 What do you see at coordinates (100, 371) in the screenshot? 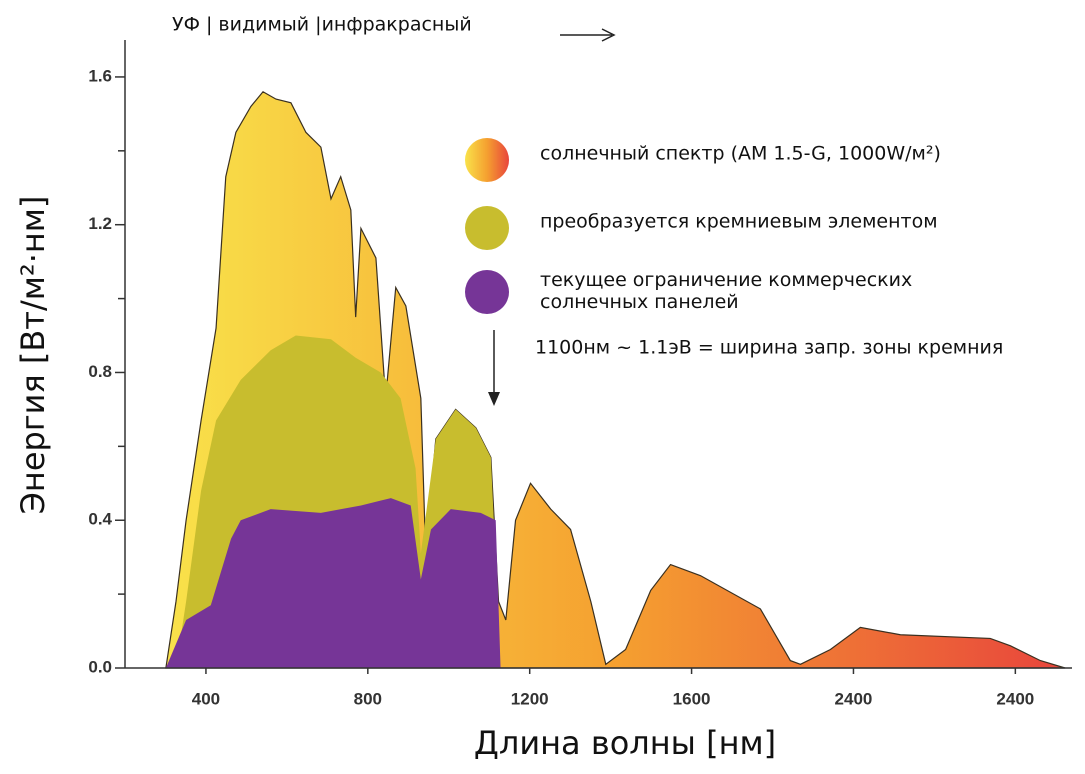
I see `y-tick-label: 0.8` at bounding box center [100, 371].